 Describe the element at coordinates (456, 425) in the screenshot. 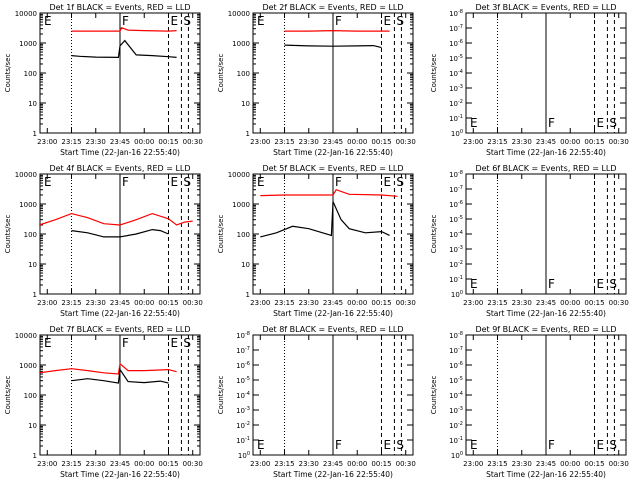

I see `y-tick-label: 10⁻²` at that location.